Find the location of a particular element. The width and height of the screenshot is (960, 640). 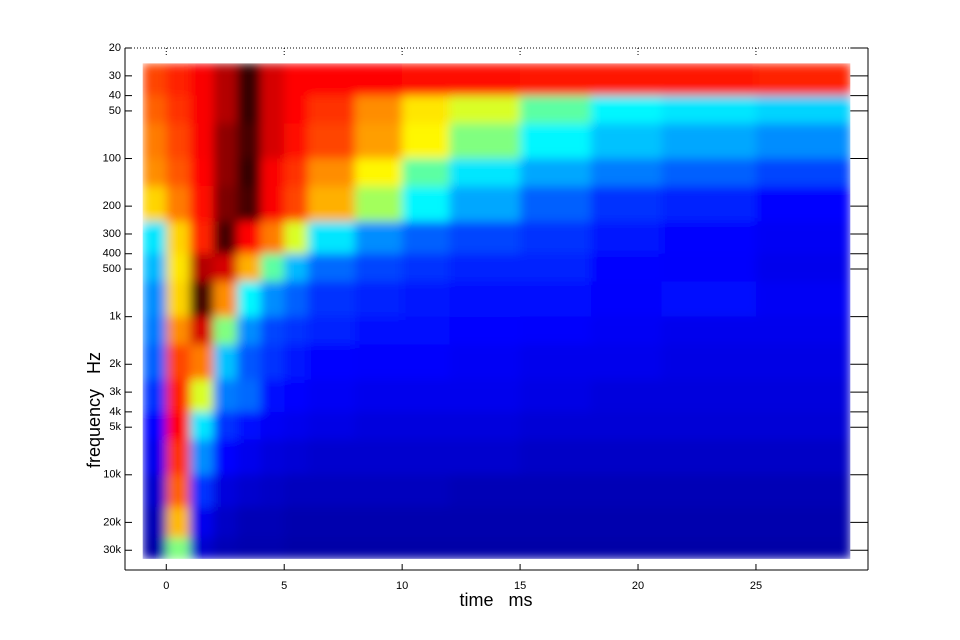

y-tick-label: 4k is located at coordinates (115, 412).